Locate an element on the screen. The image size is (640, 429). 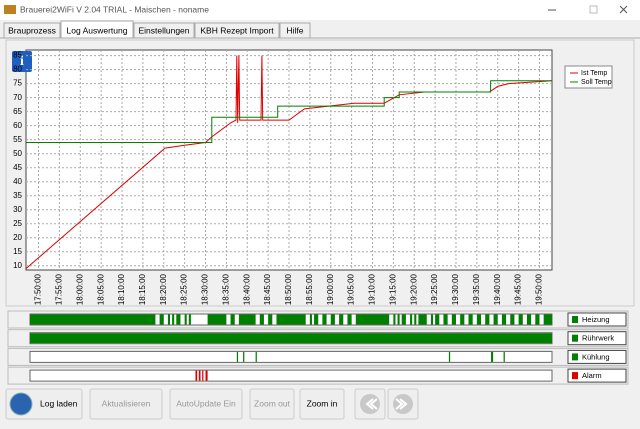
legend-label: Ist Temp is located at coordinates (594, 73).